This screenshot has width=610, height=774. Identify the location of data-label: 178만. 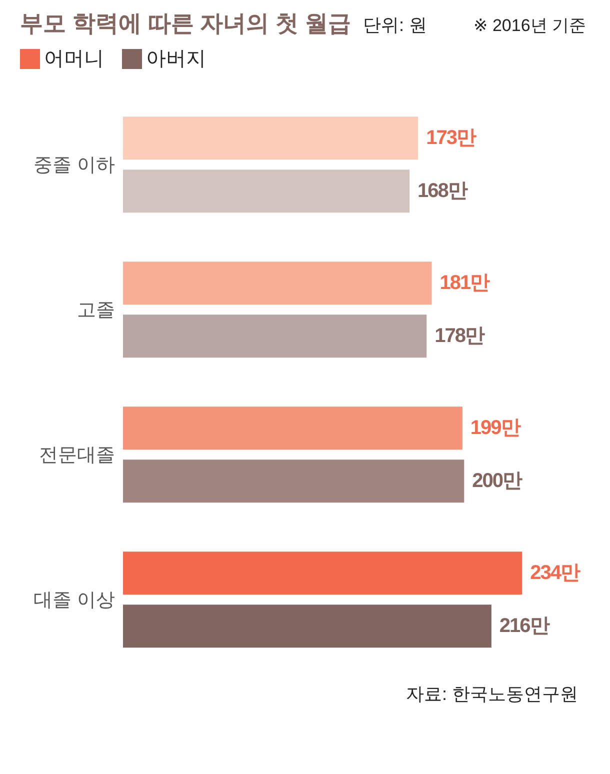
(459, 336).